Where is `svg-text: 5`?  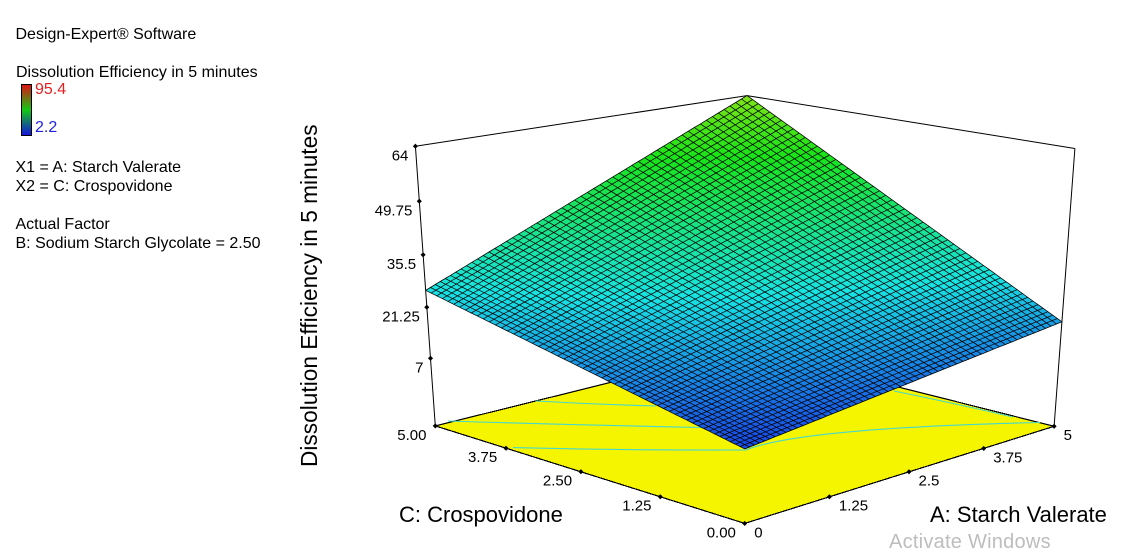 svg-text: 5 is located at coordinates (1068, 435).